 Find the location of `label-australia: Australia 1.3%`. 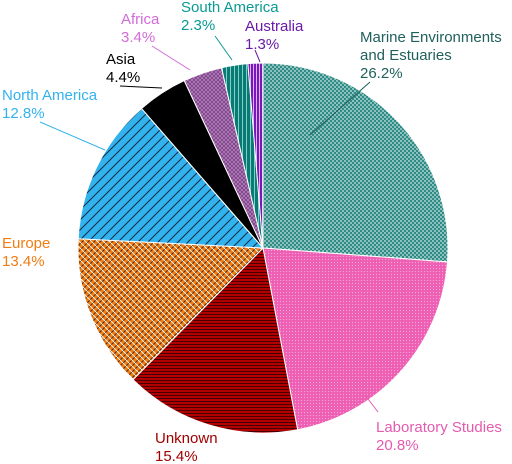

label-australia: Australia 1.3% is located at coordinates (274, 35).